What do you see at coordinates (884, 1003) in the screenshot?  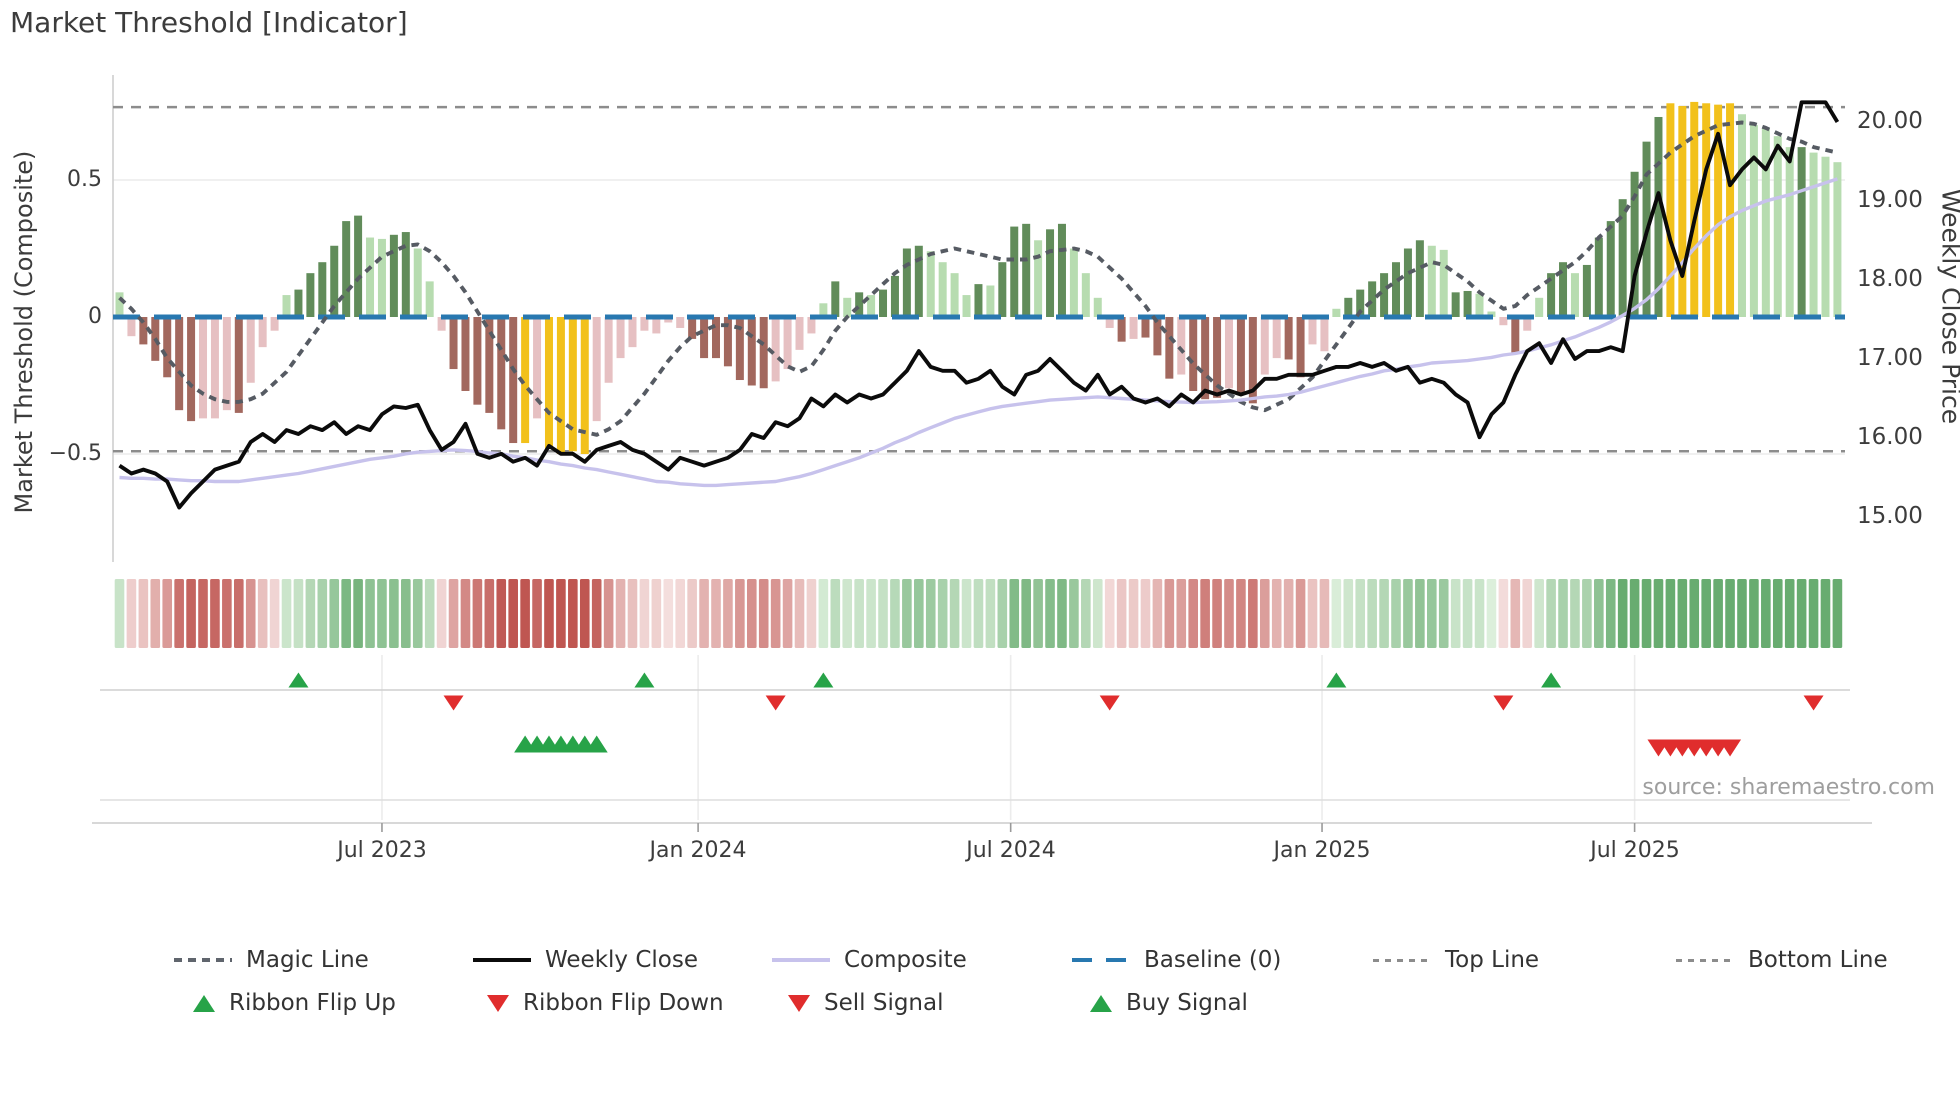 I see `legend-label: Sell Signal` at bounding box center [884, 1003].